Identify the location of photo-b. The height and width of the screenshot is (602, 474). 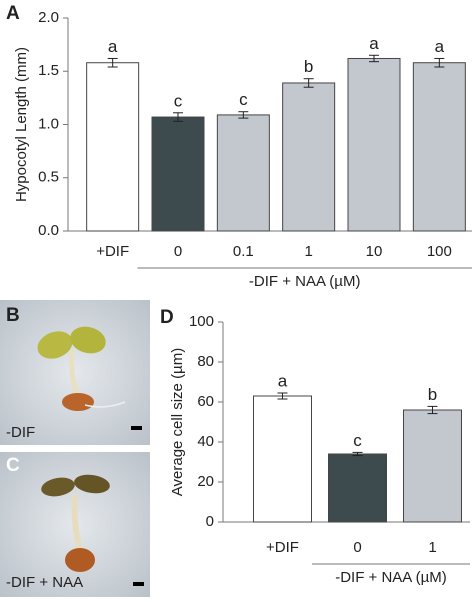
(75, 372).